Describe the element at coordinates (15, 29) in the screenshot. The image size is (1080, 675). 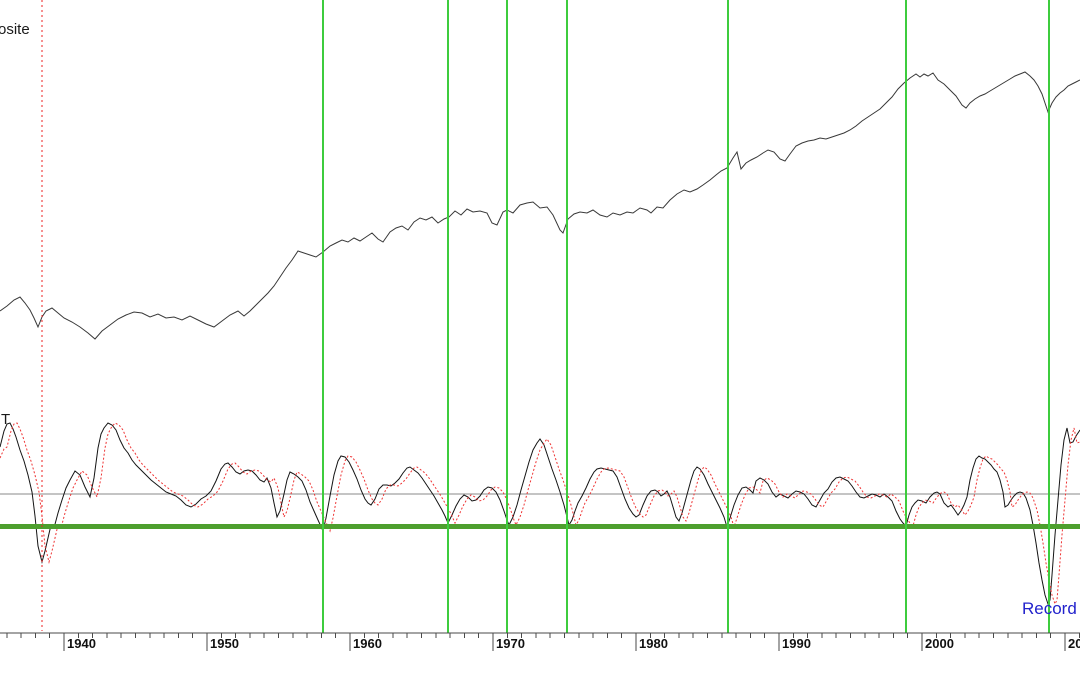
I see `price-series-label-fragment: osite` at that location.